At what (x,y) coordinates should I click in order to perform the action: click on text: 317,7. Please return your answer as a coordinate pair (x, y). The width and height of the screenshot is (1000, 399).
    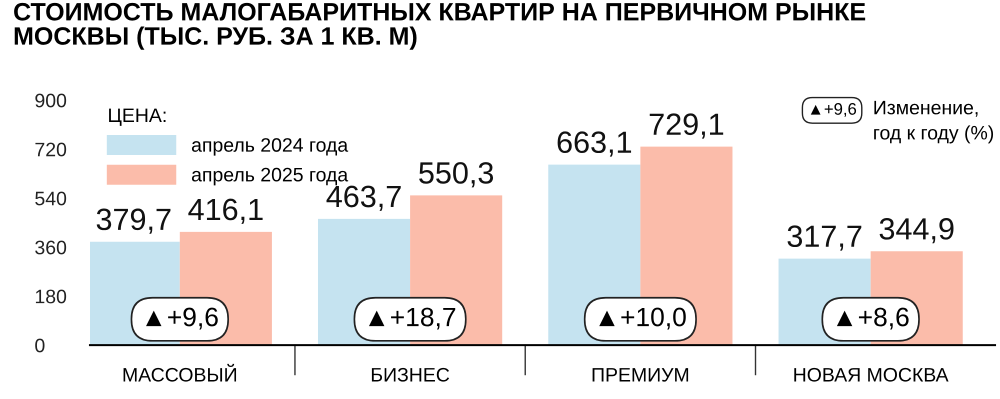
    Looking at the image, I should click on (825, 238).